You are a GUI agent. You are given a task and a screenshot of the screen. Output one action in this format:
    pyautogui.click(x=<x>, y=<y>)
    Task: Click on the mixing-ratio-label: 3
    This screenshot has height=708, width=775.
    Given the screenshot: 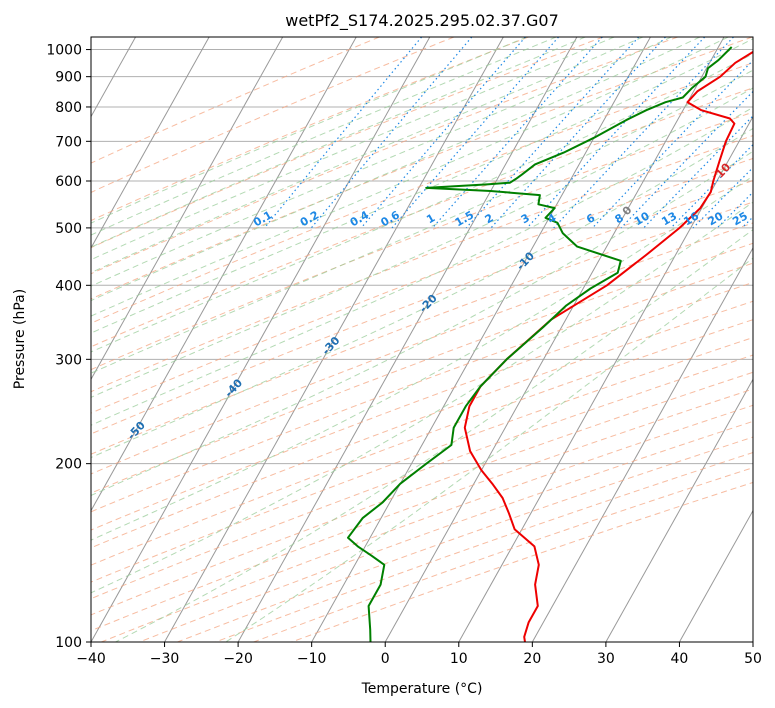 What is the action you would take?
    pyautogui.click(x=525, y=218)
    